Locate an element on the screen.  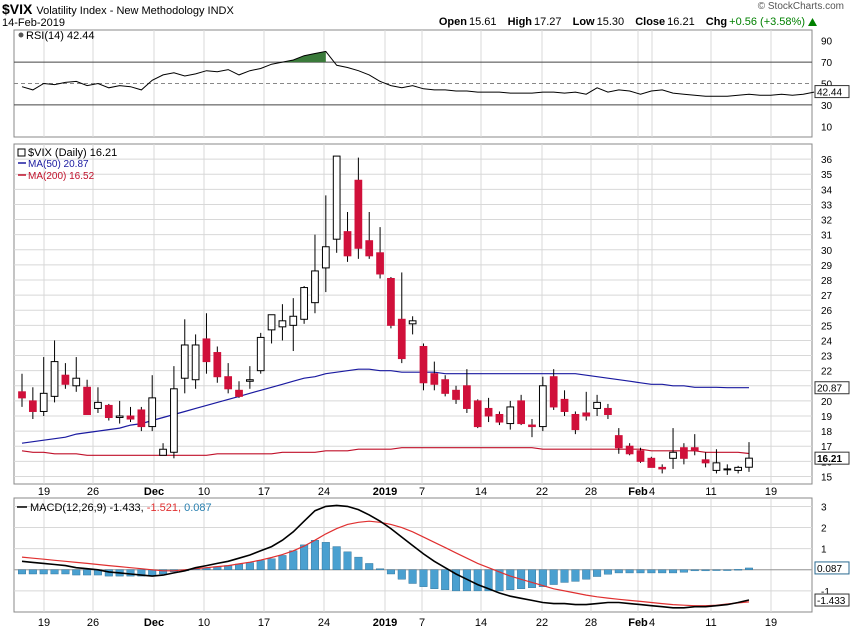
rsi-y-tick: 50 is located at coordinates (827, 85).